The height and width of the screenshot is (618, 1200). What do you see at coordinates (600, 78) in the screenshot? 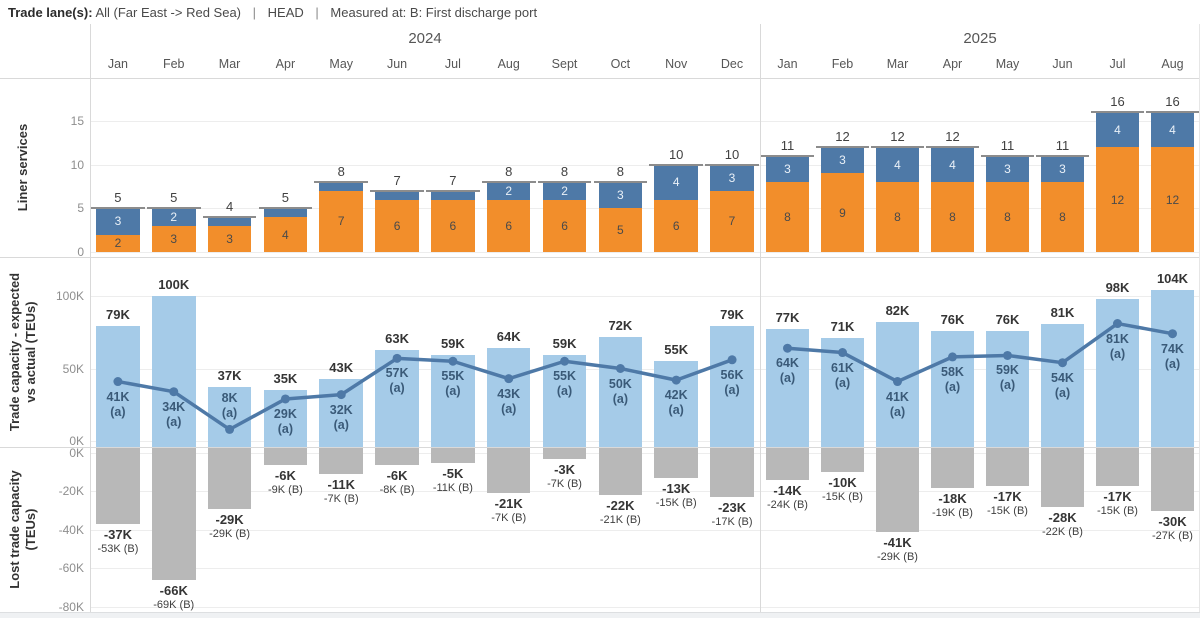
I see `panel-border` at bounding box center [600, 78].